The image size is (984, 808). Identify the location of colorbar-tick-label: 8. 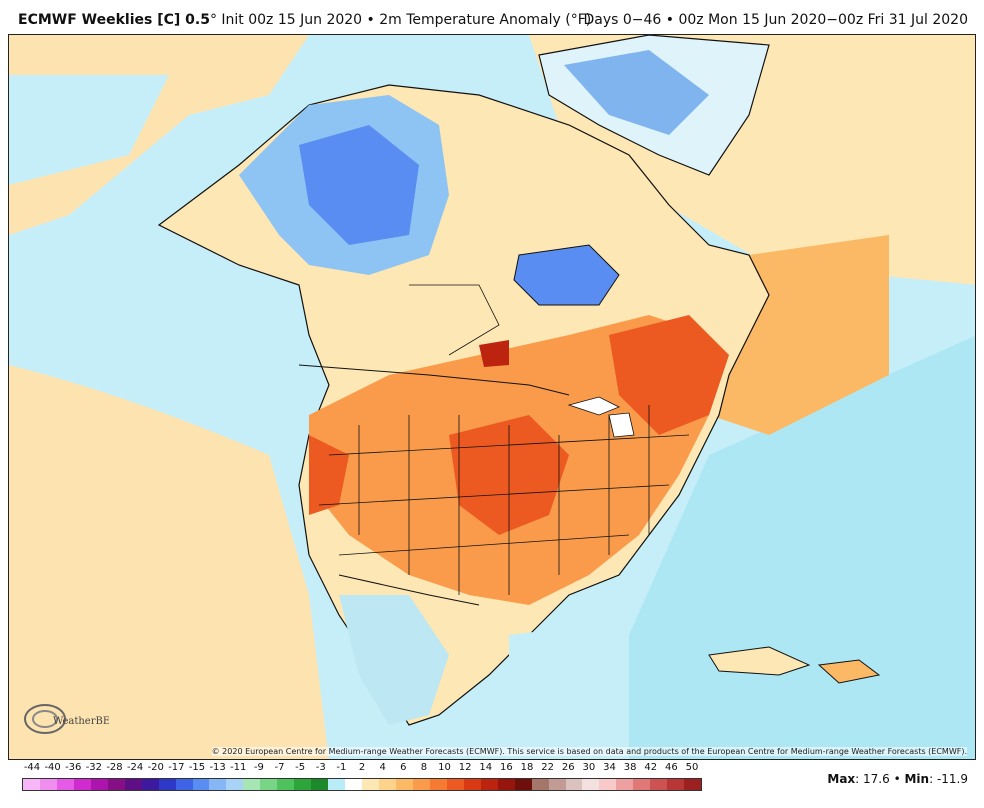
(424, 767).